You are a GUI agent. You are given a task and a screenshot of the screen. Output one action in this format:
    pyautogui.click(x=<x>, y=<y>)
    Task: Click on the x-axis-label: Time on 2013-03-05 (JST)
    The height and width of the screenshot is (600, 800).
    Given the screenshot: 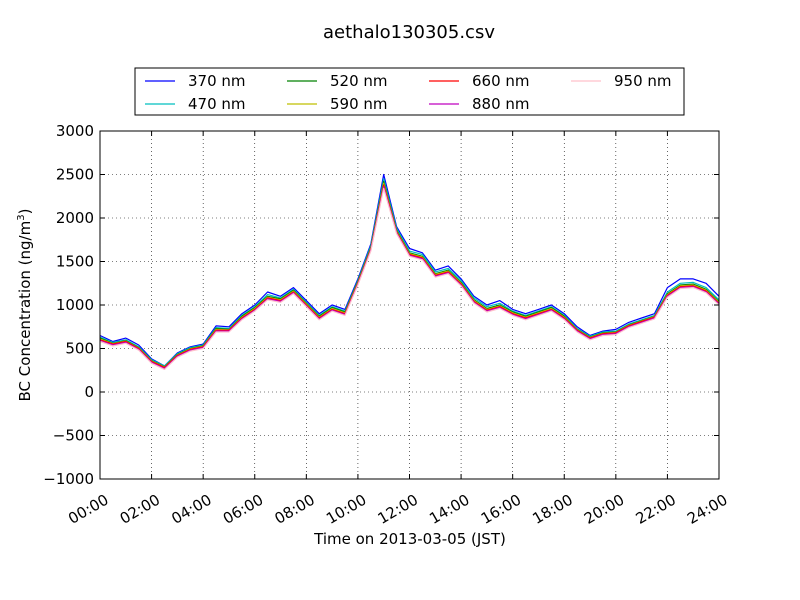 What is the action you would take?
    pyautogui.click(x=409, y=539)
    